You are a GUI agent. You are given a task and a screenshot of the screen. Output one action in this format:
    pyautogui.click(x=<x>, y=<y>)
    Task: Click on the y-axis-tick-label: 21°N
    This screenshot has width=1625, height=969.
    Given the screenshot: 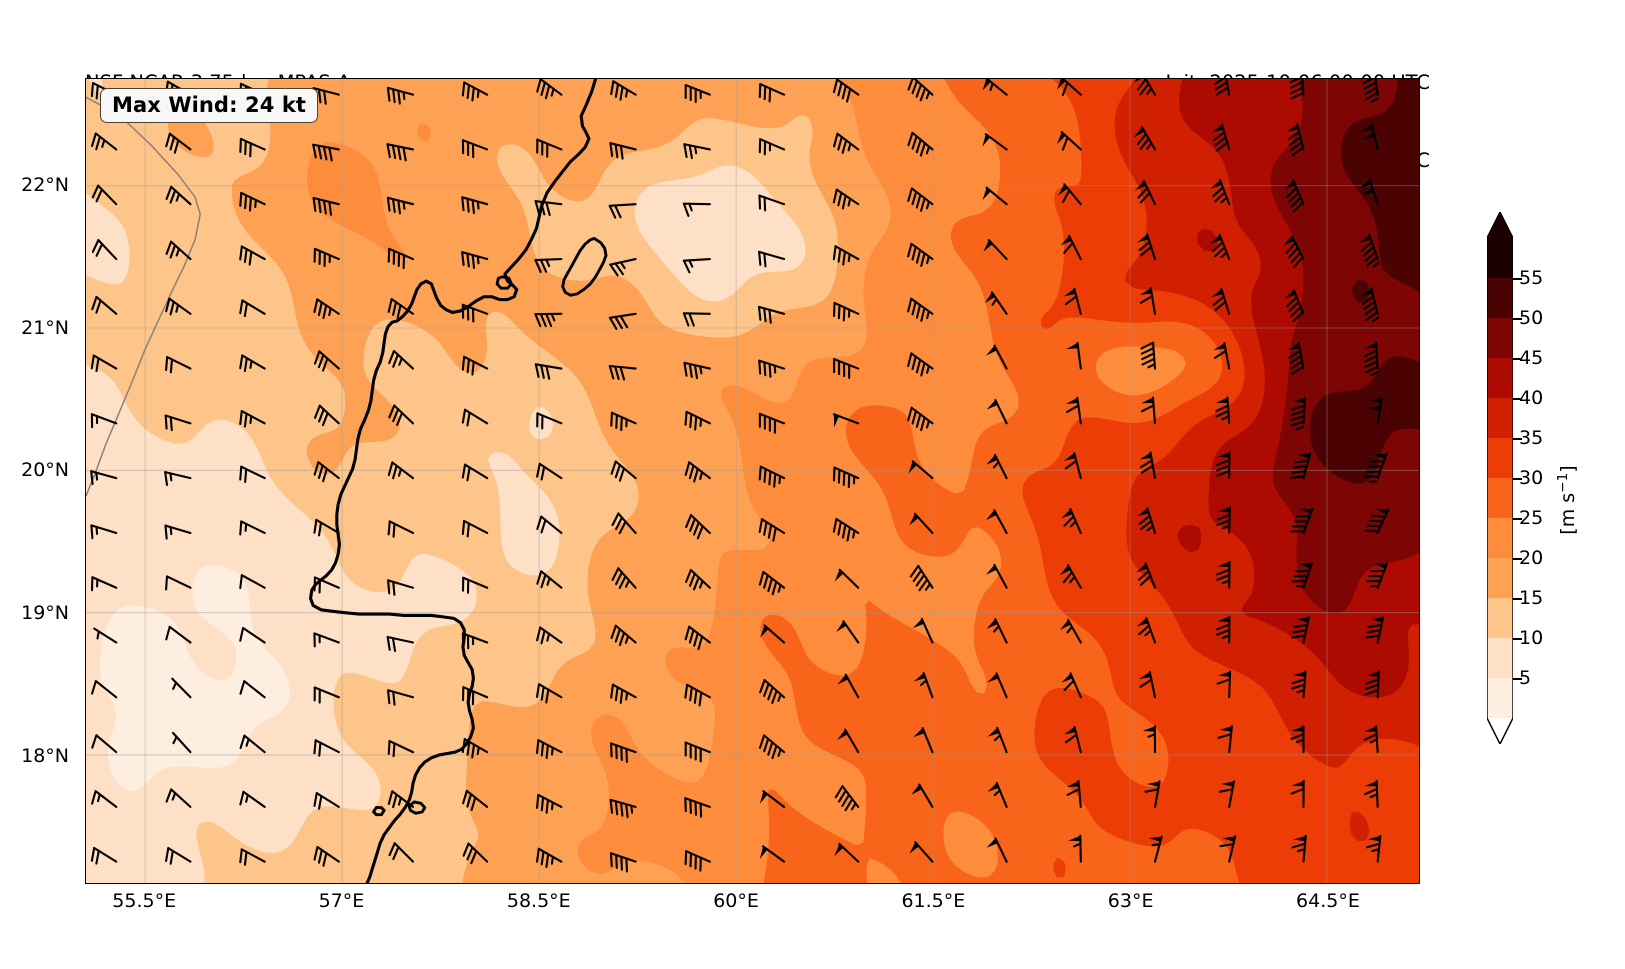 What is the action you would take?
    pyautogui.click(x=45, y=327)
    